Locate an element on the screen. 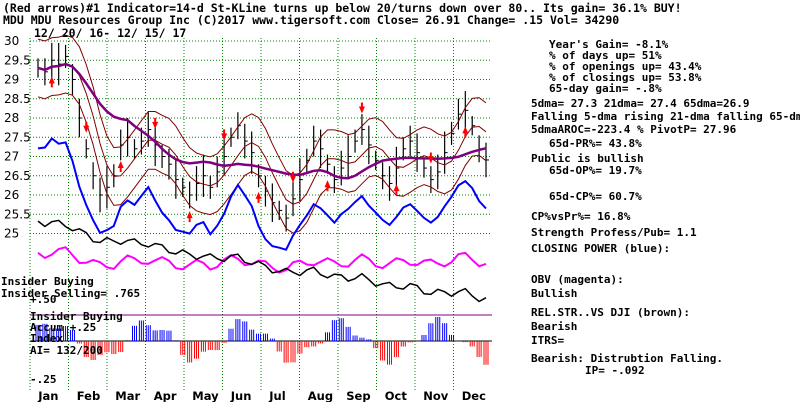 The image size is (800, 402). label-insider-buying: Insider Buying is located at coordinates (47, 281).